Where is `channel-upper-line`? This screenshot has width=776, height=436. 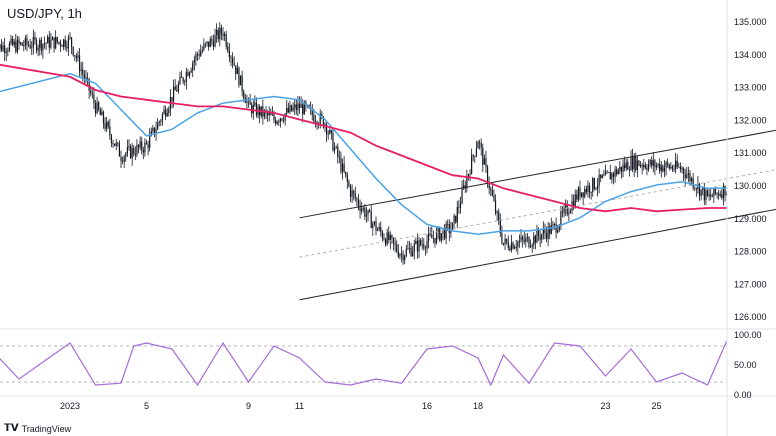
channel-upper-line is located at coordinates (537, 169).